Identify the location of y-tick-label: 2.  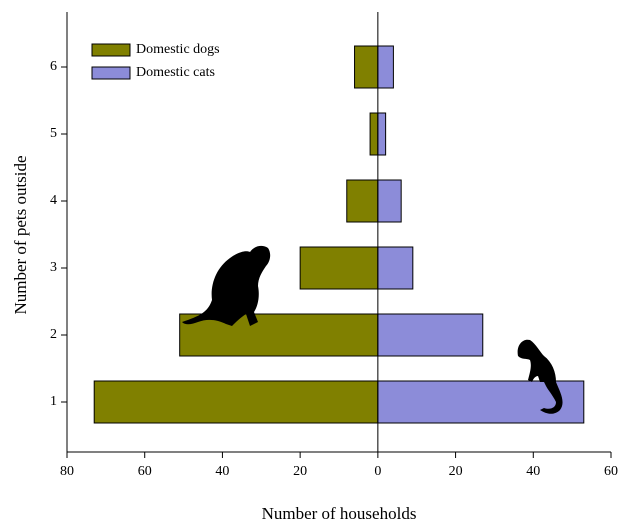
(53, 334).